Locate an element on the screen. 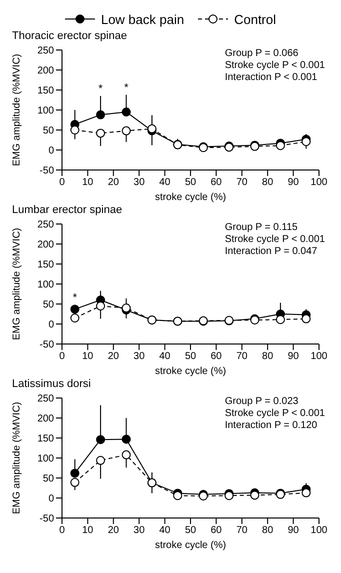 The width and height of the screenshot is (341, 573). chart-title: Lumbar erector spinae is located at coordinates (67, 211).